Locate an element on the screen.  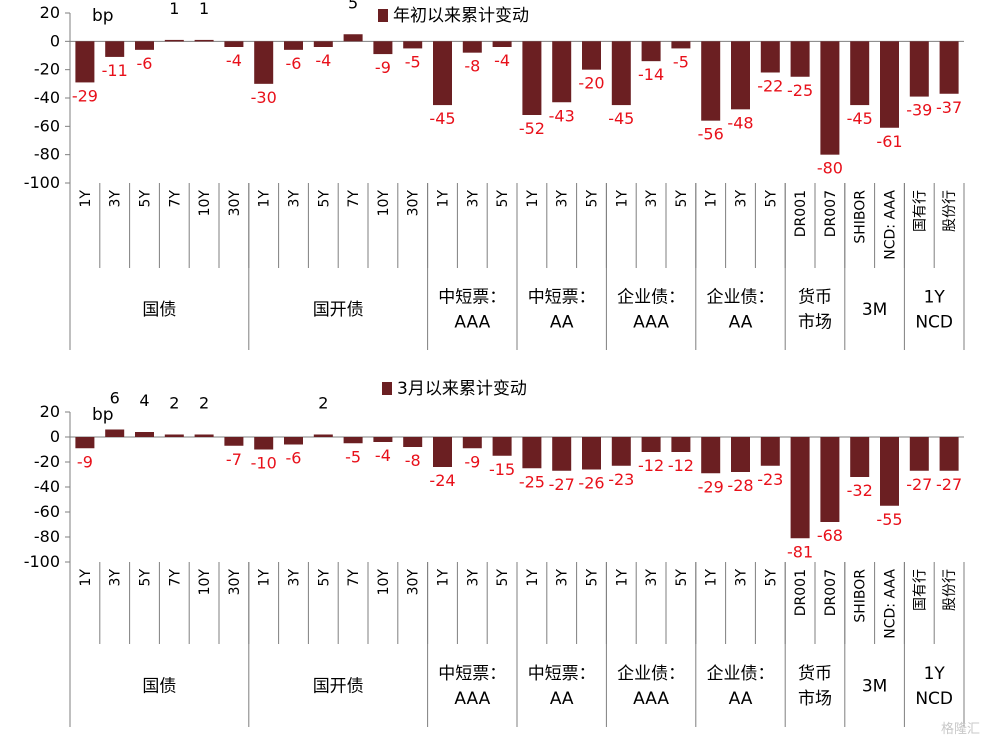
data-label: -8 is located at coordinates (413, 460).